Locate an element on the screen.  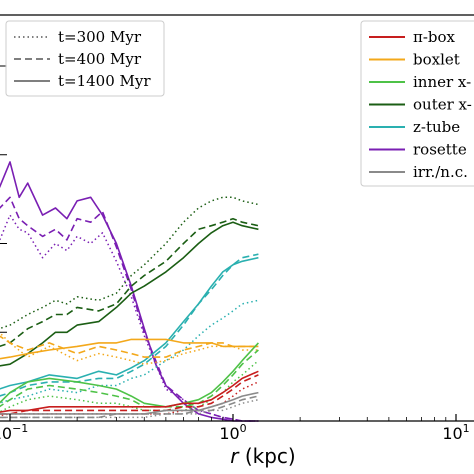
orbit-legend-label-2: inner x- is located at coordinates (442, 82).